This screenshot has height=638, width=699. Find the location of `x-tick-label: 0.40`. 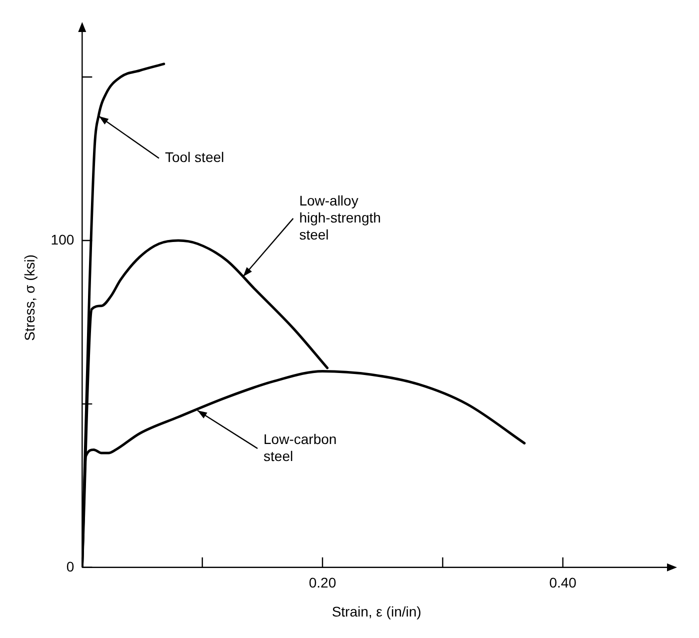

x-tick-label: 0.40 is located at coordinates (563, 582).